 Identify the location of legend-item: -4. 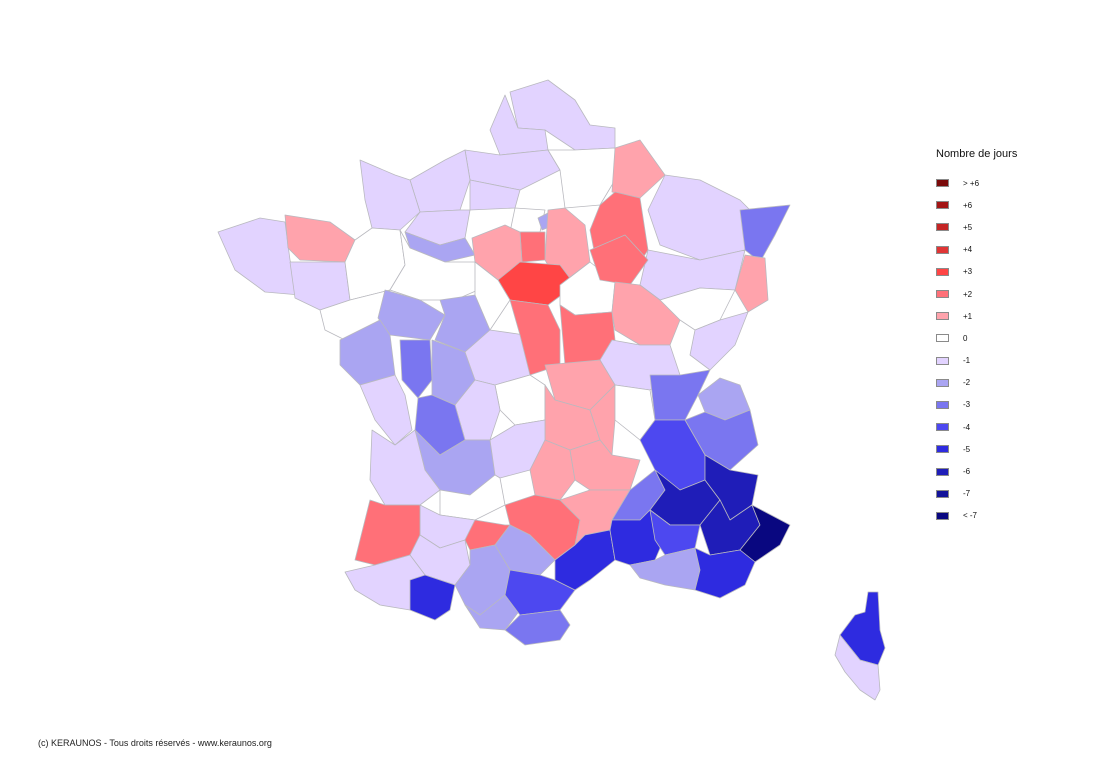
(1011, 427).